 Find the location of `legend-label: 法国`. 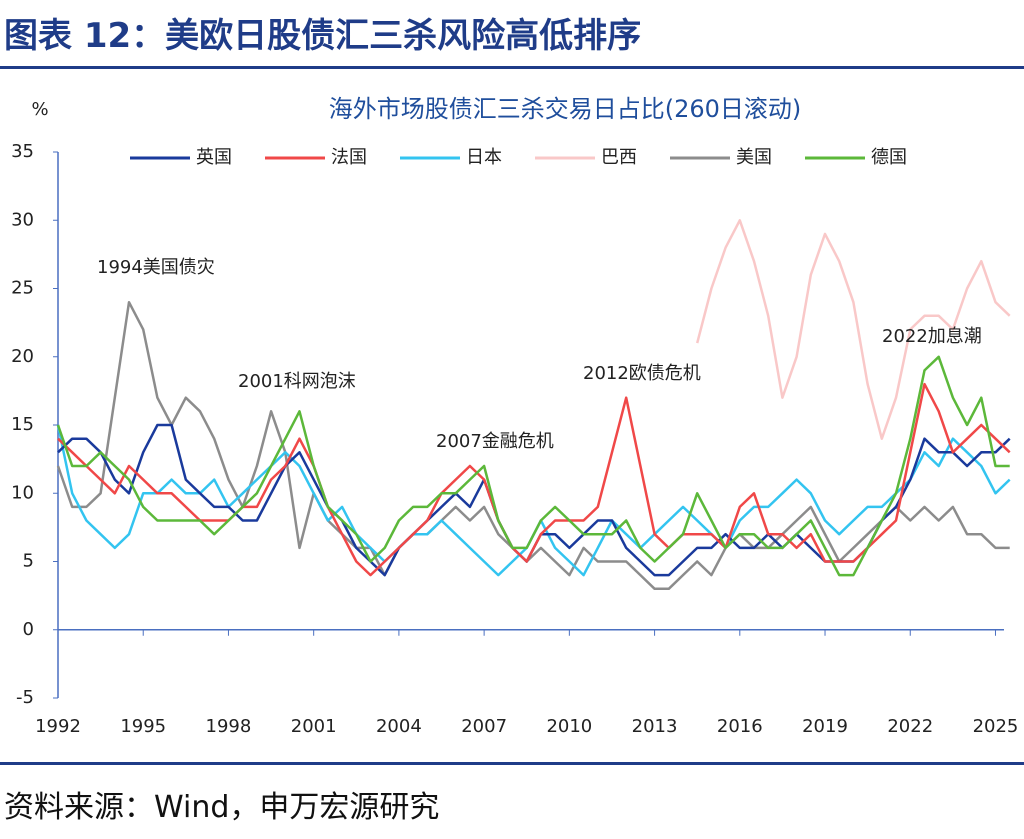

legend-label: 法国 is located at coordinates (349, 157).